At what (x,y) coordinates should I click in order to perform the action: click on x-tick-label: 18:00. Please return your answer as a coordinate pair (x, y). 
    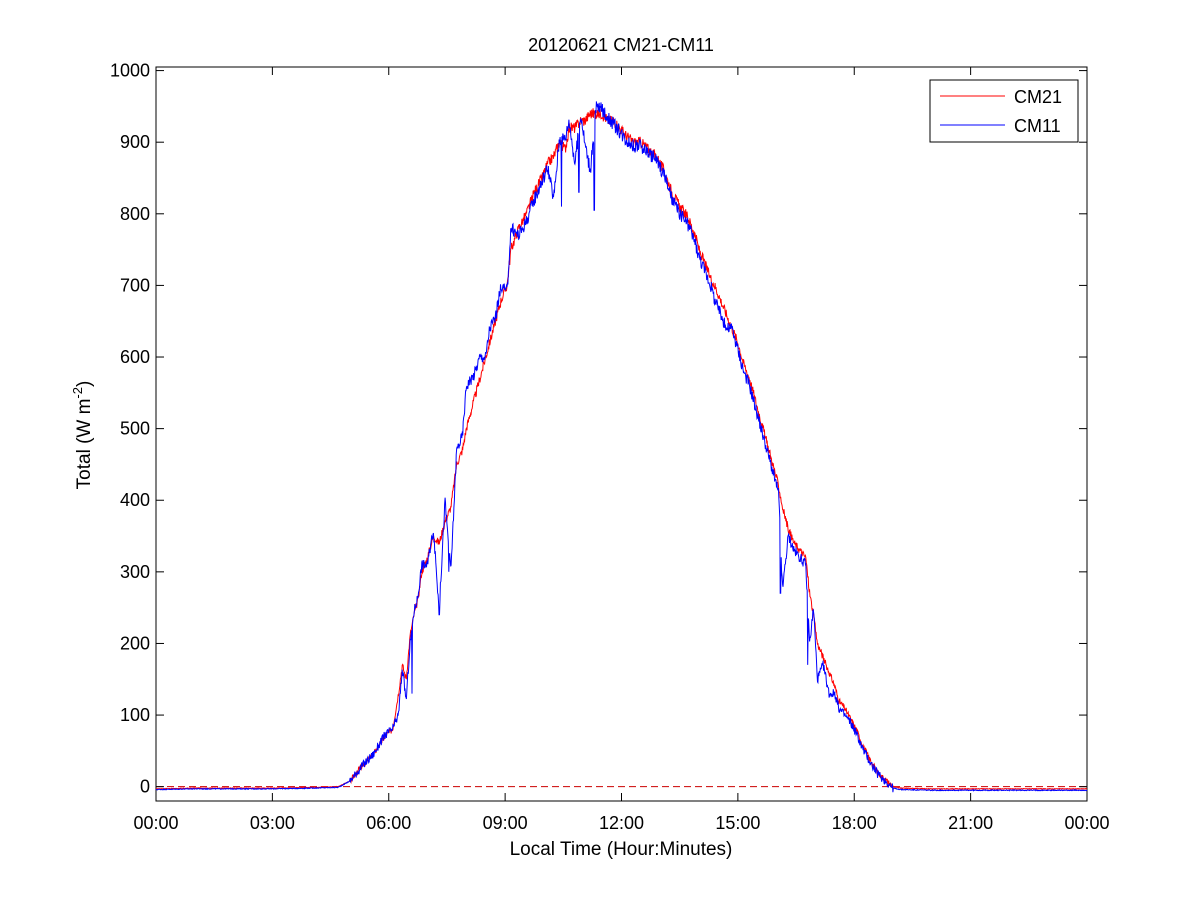
    Looking at the image, I should click on (854, 823).